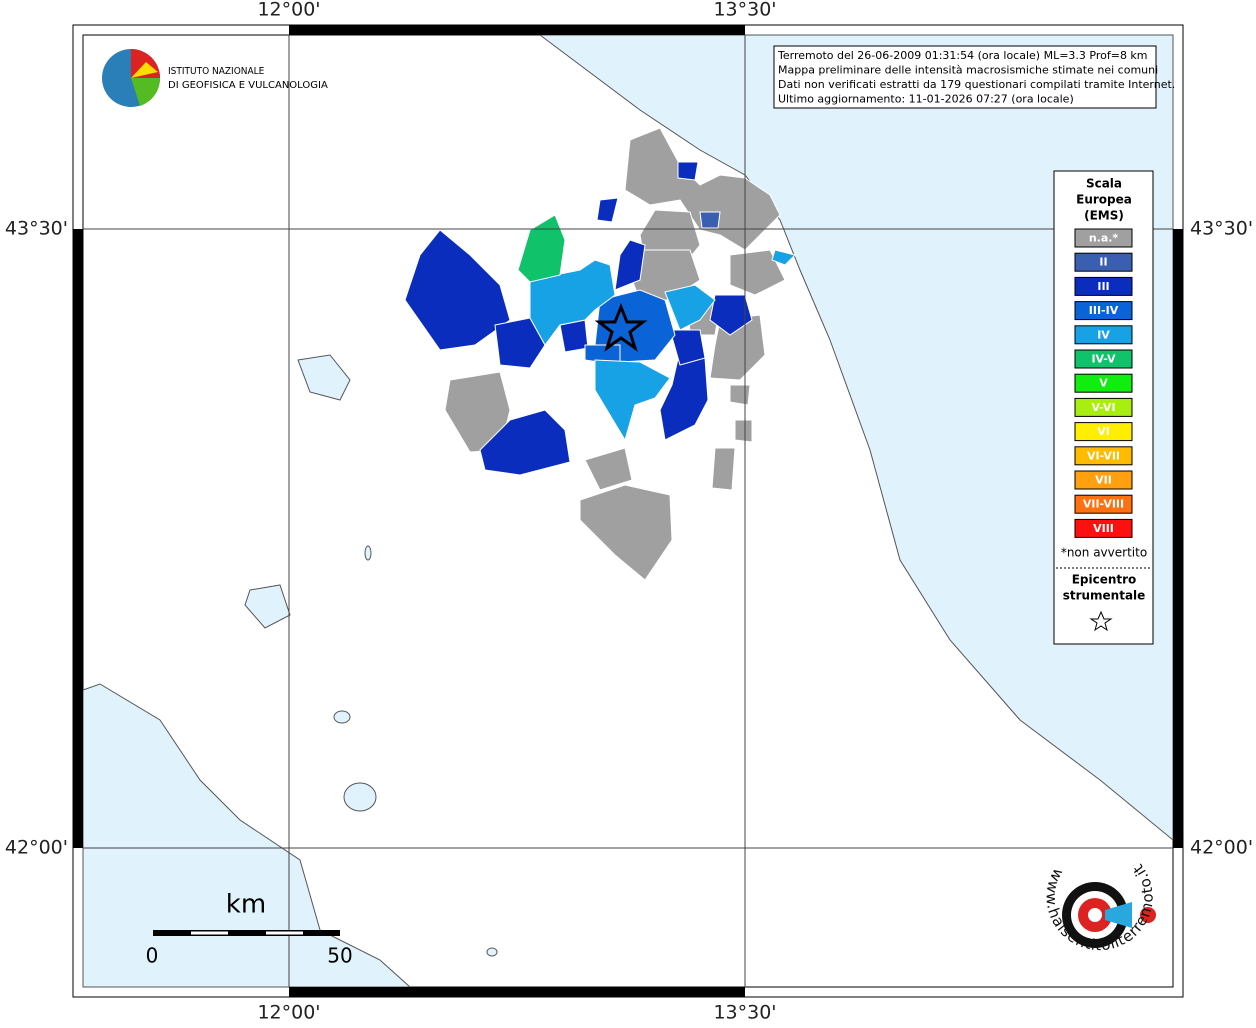 The width and height of the screenshot is (1256, 1028). I want to click on info-box, so click(965, 77).